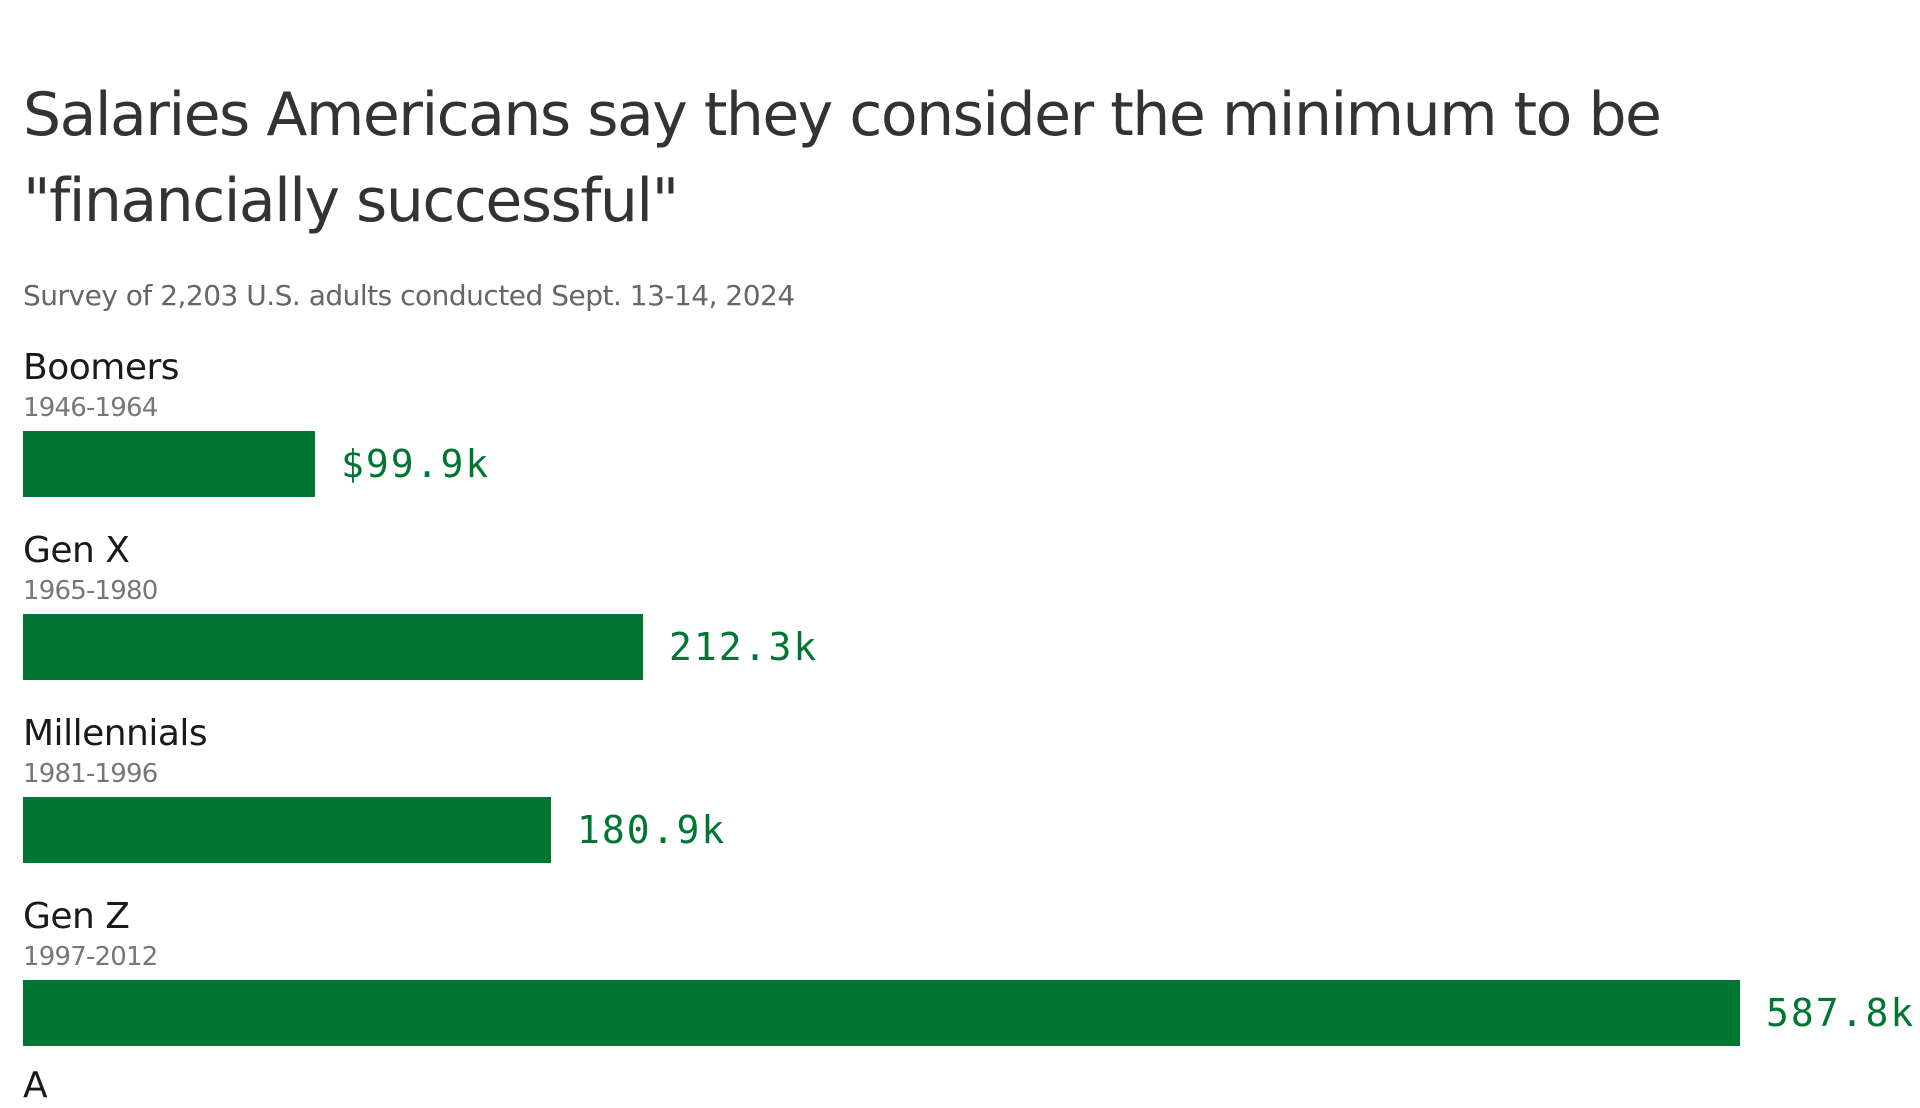  What do you see at coordinates (90, 957) in the screenshot?
I see `category-years: 1997-2012` at bounding box center [90, 957].